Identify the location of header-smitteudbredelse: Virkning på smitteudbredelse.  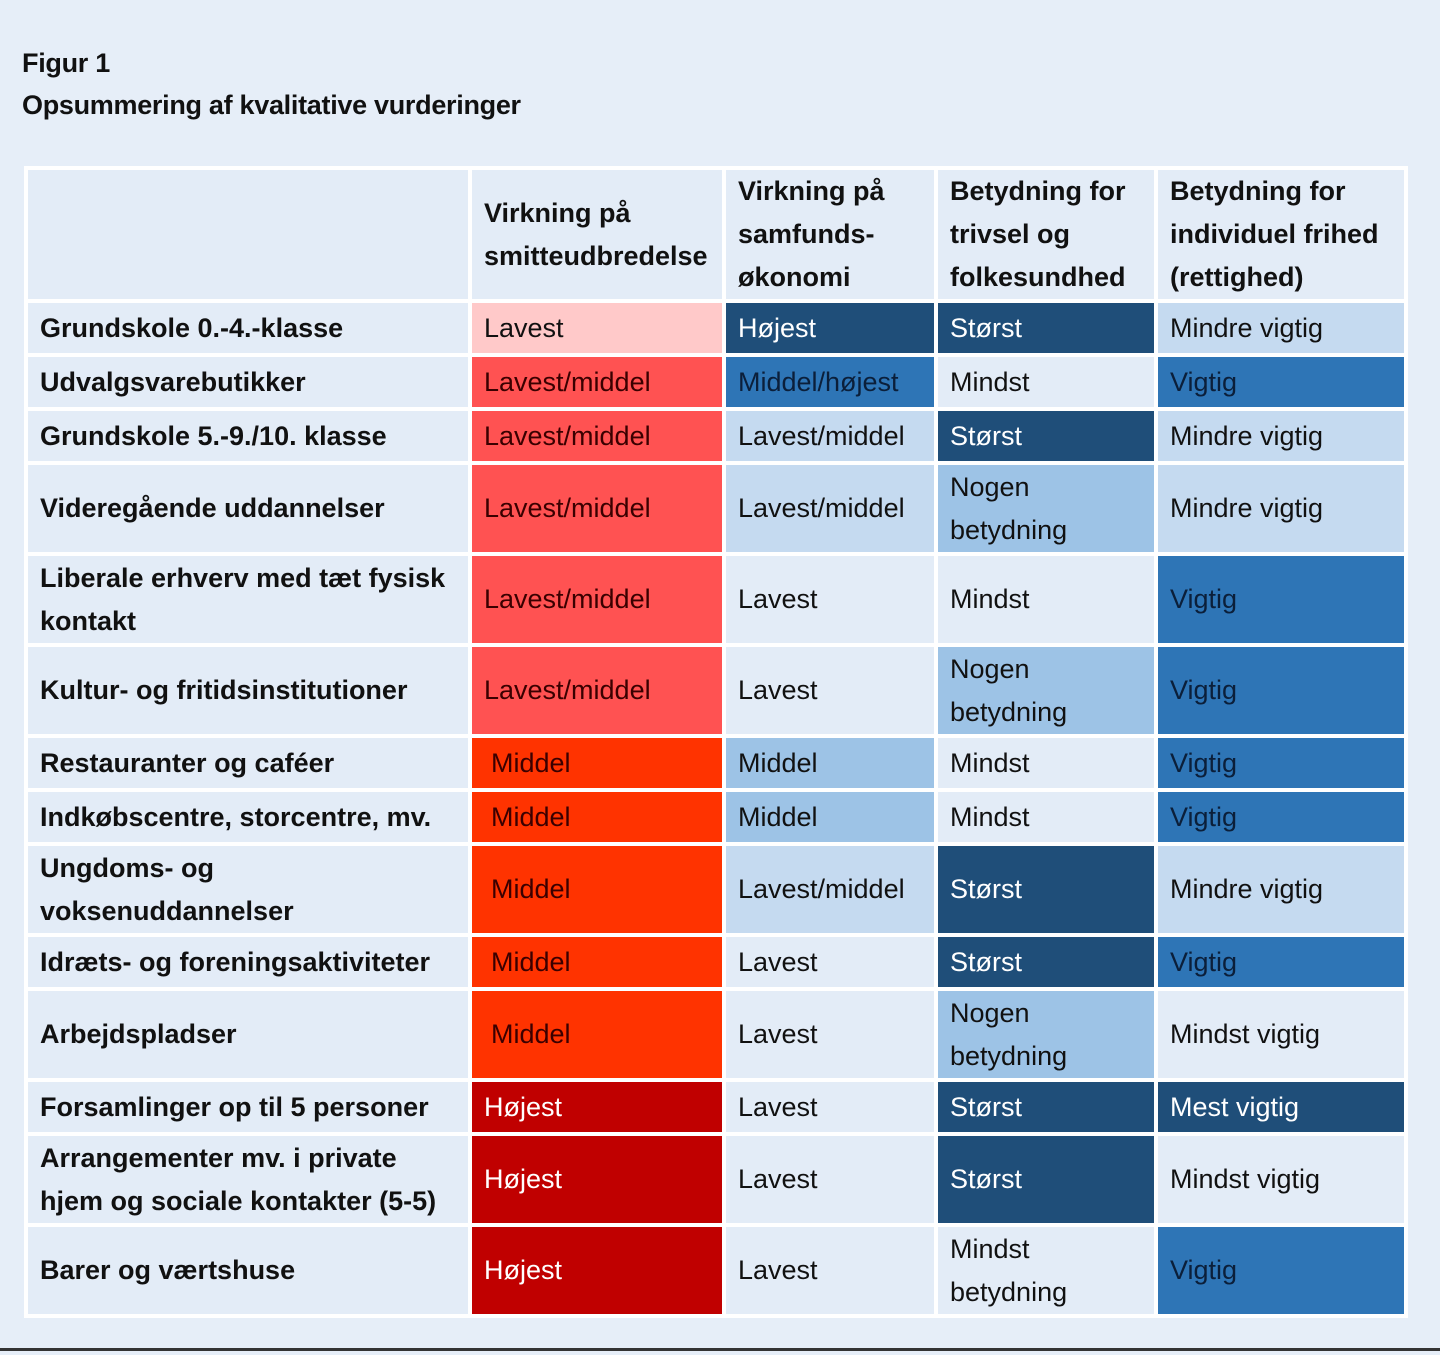
(597, 234).